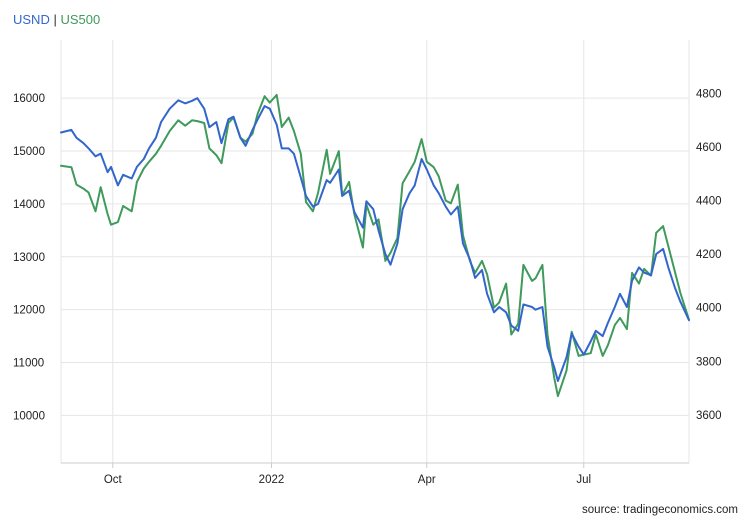 The width and height of the screenshot is (750, 520). I want to click on y-left-tick-label: 13000, so click(29, 258).